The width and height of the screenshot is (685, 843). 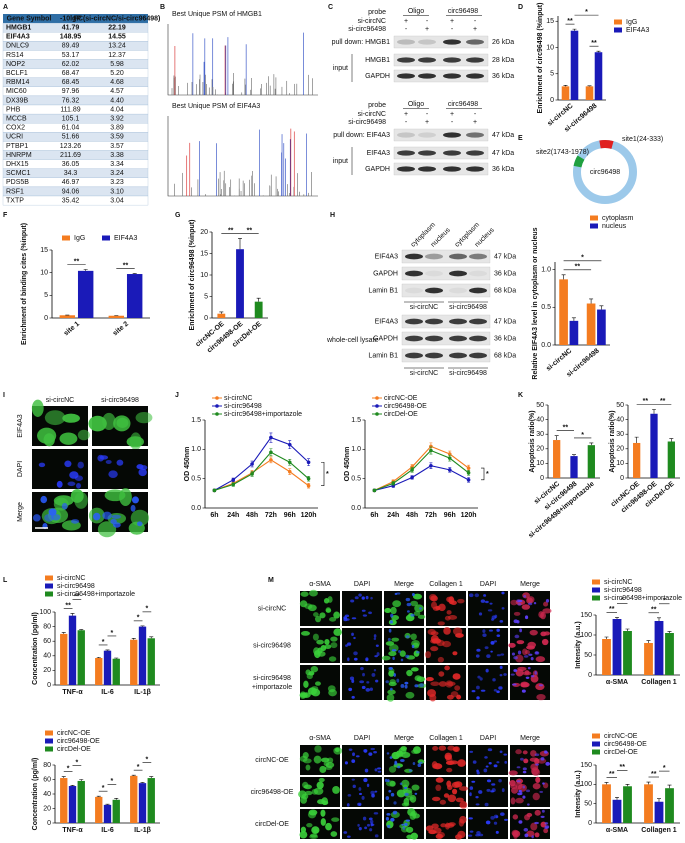 What do you see at coordinates (117, 118) in the screenshot?
I see `table-cell: 3.92` at bounding box center [117, 118].